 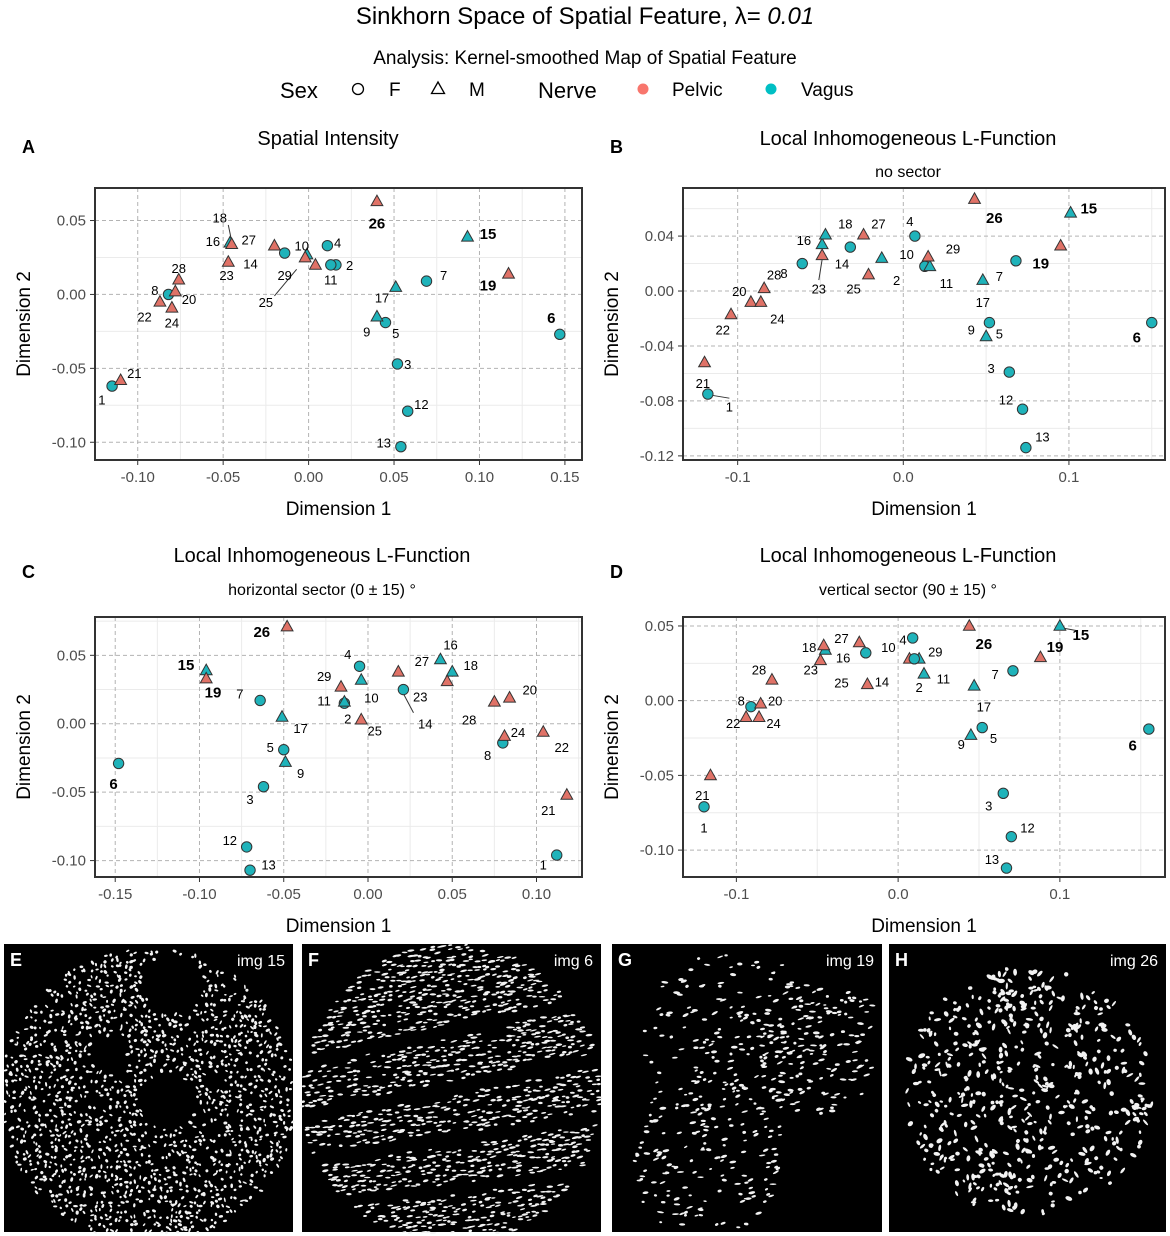 I want to click on point-label-13: 13, so click(x=384, y=442).